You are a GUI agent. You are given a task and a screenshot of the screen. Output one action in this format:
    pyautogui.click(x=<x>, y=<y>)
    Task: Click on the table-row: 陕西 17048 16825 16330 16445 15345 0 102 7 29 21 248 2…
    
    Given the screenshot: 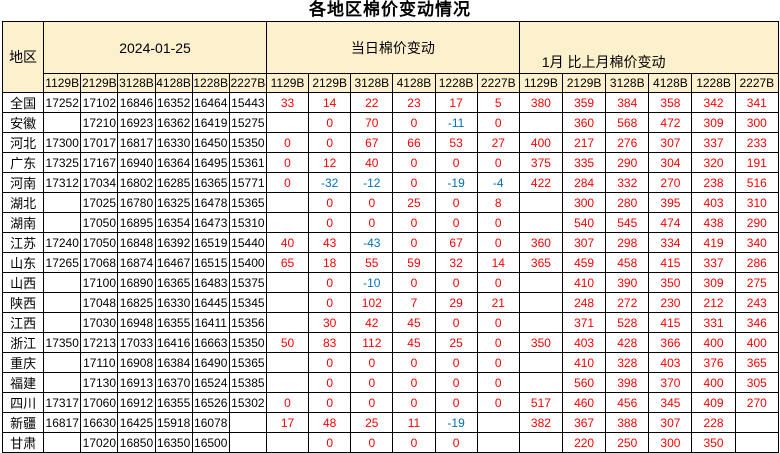 What is the action you would take?
    pyautogui.click(x=390, y=302)
    